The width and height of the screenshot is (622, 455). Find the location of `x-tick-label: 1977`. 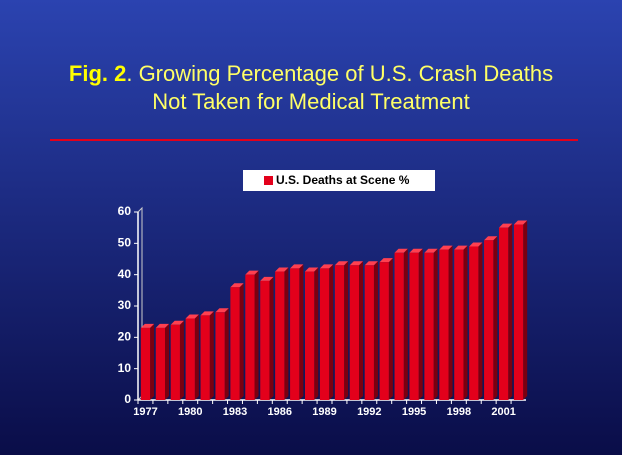

x-tick-label: 1977 is located at coordinates (145, 412).